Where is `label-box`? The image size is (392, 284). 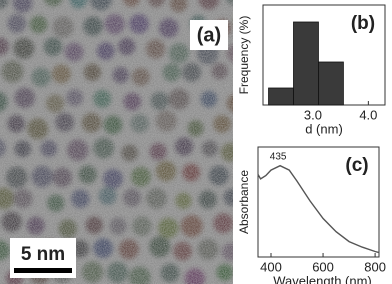
label-box is located at coordinates (209, 35).